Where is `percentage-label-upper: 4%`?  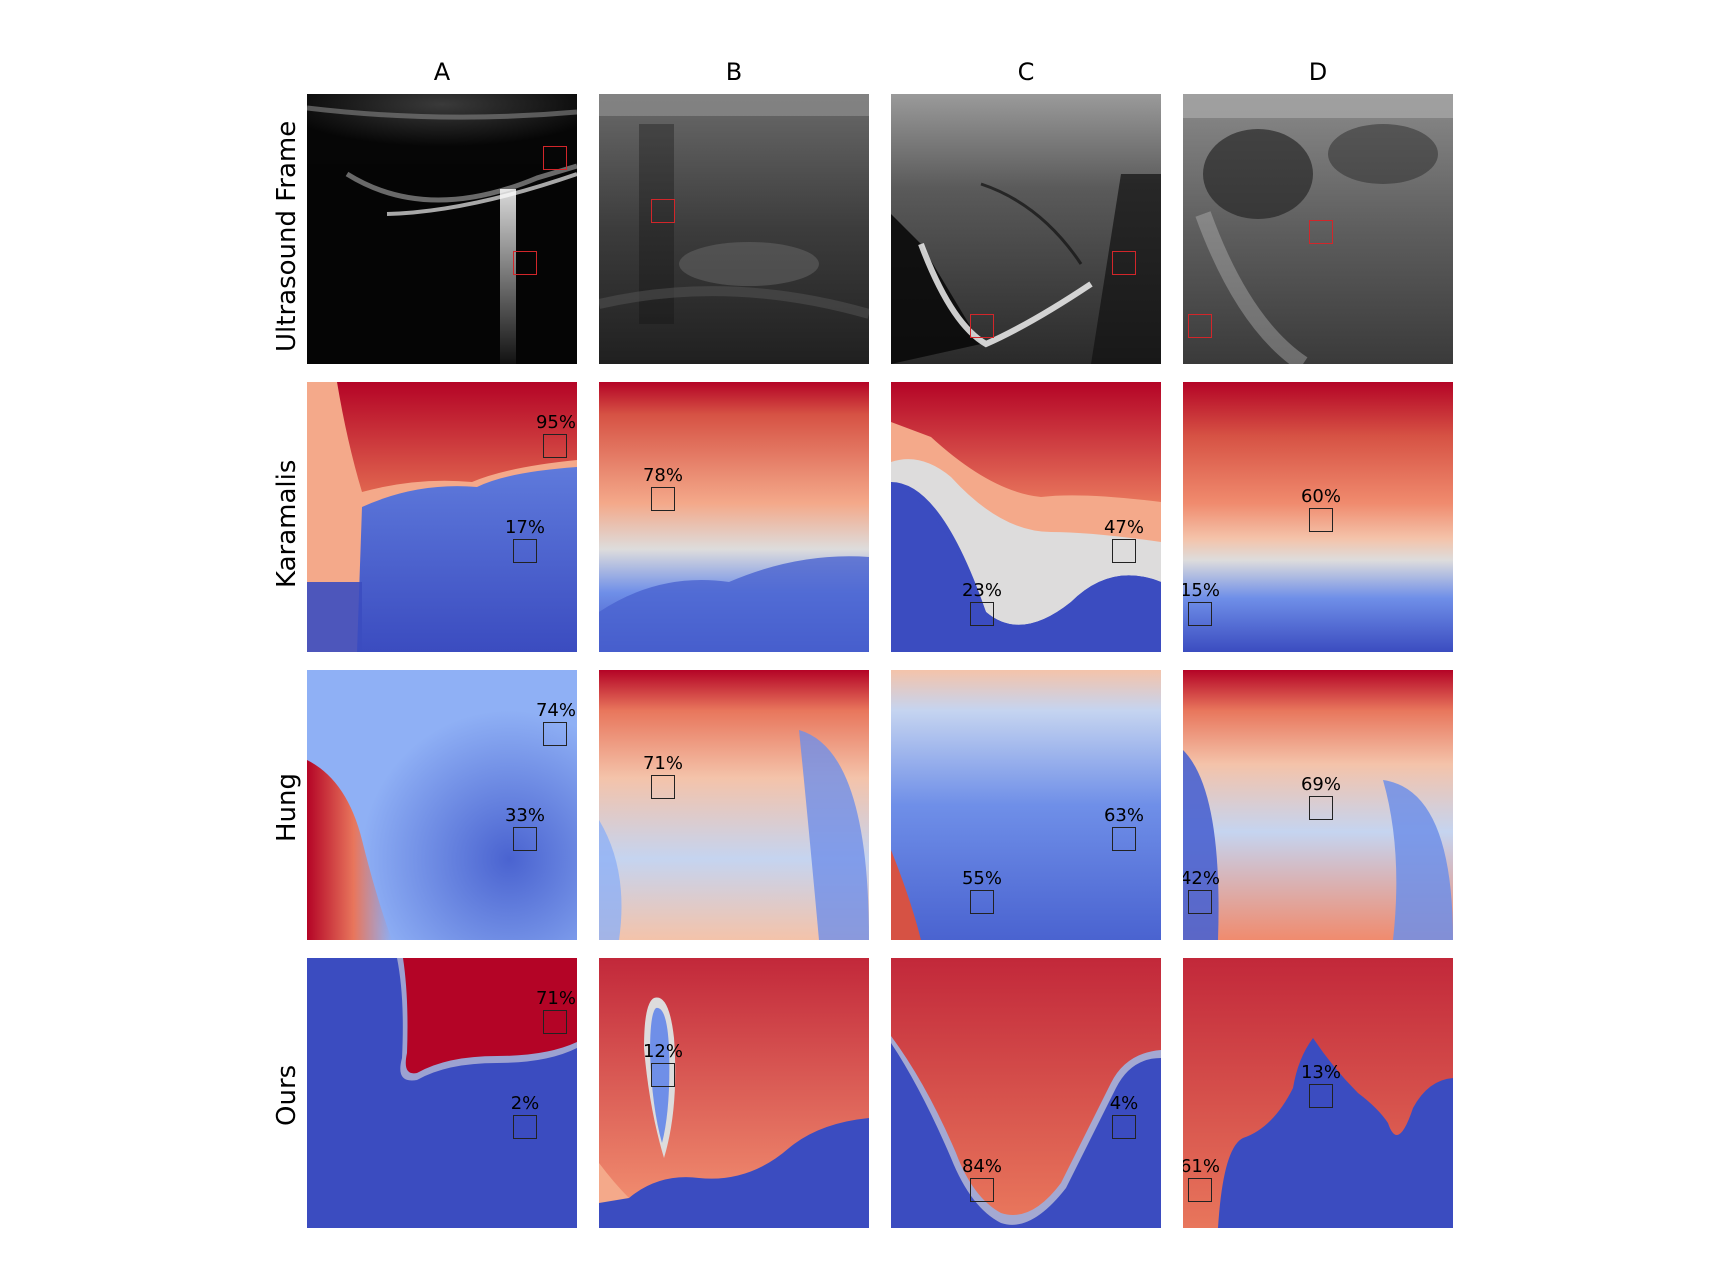 percentage-label-upper: 4% is located at coordinates (1124, 1103).